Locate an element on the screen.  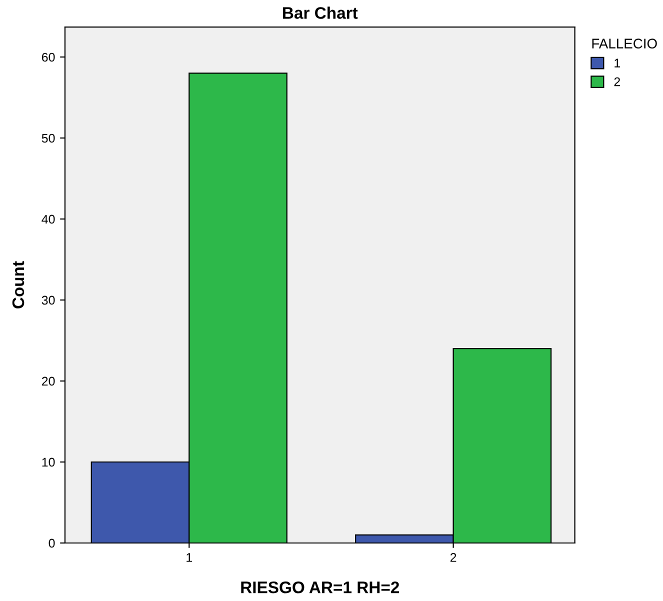
legend-label: 2 is located at coordinates (617, 81).